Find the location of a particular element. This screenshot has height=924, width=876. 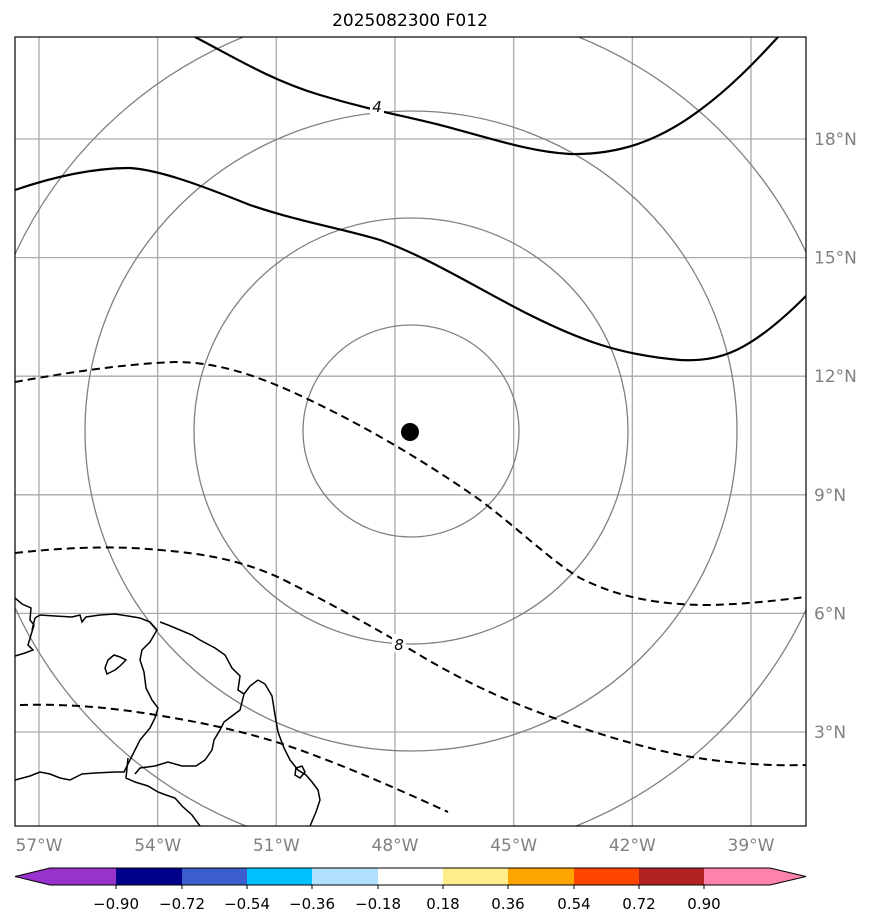

colorbar-label-5: 0.18 is located at coordinates (442, 904).